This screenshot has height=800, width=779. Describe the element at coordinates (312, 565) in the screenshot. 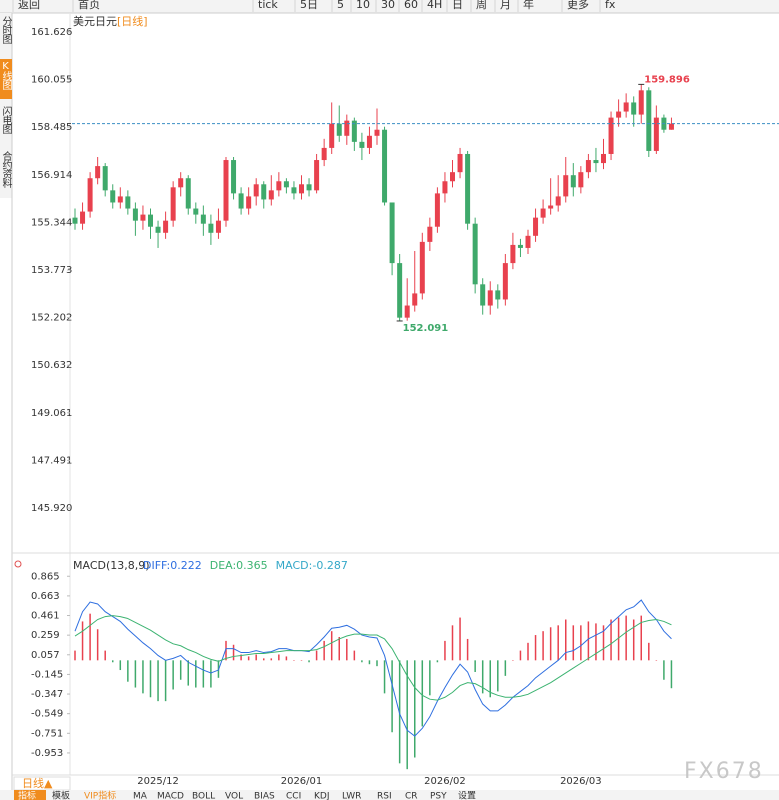

I see `legend-entry: MACD:-0.287` at that location.